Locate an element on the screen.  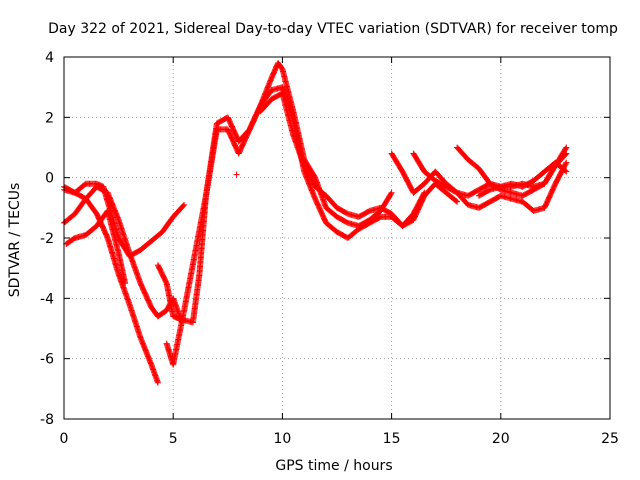
x-tick-label: 20 is located at coordinates (501, 439).